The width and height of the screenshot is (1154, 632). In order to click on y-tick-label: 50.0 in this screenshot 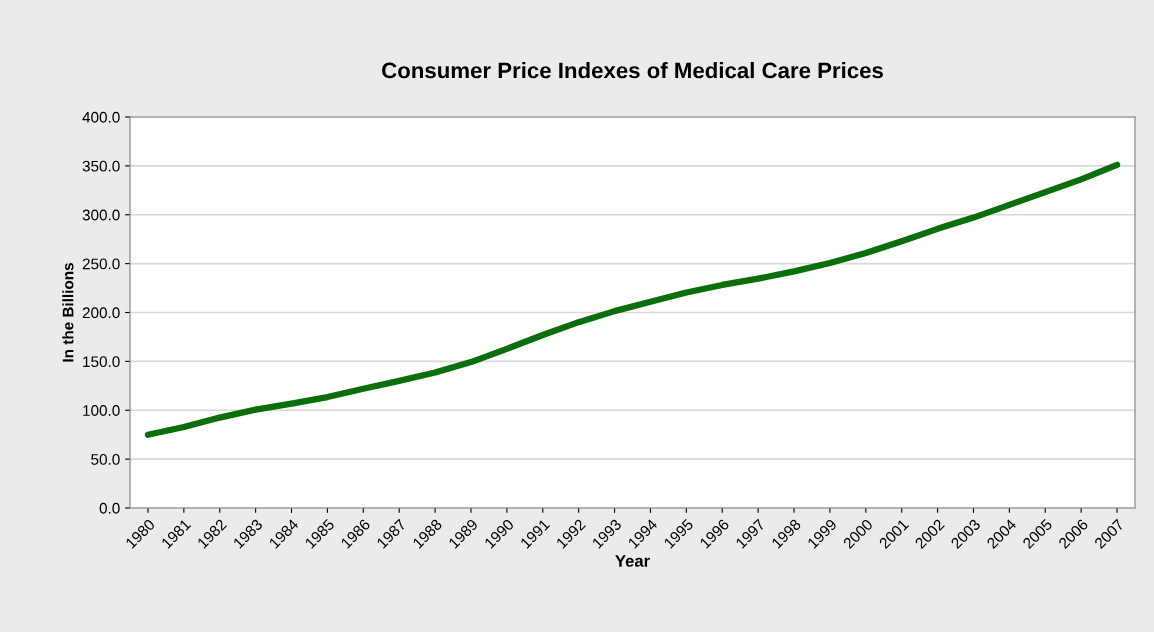, I will do `click(105, 459)`.